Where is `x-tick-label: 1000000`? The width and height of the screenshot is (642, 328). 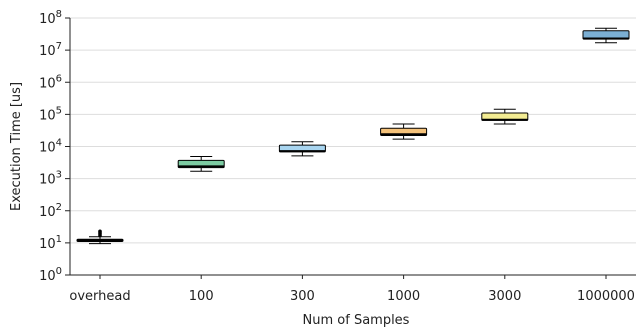 x-tick-label: 1000000 is located at coordinates (606, 296).